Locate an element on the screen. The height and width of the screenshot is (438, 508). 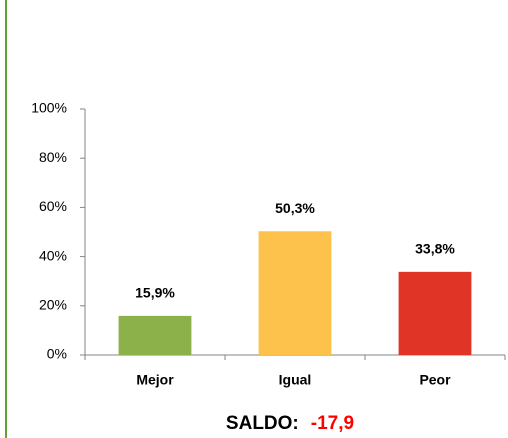
y-tick-label: 20% is located at coordinates (53, 305).